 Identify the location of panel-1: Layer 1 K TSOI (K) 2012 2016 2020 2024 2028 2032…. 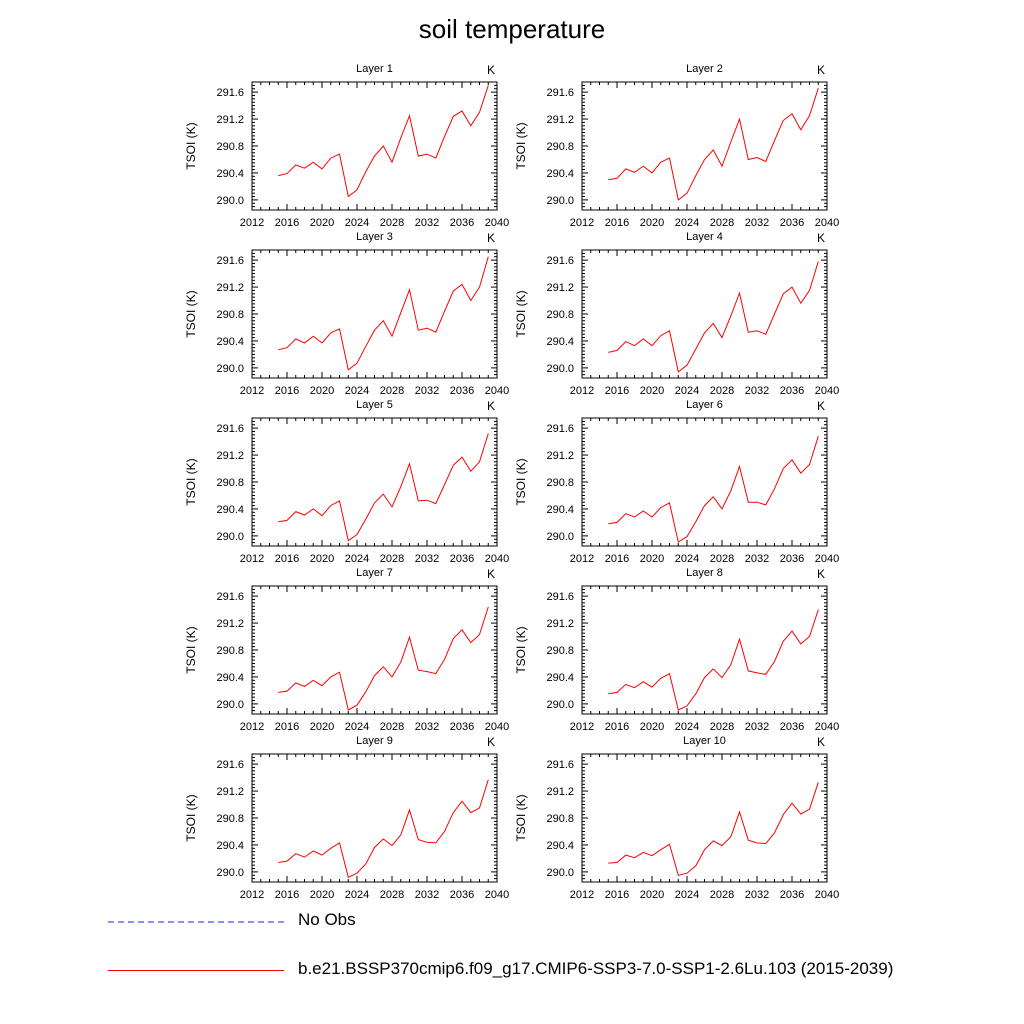
(346, 146).